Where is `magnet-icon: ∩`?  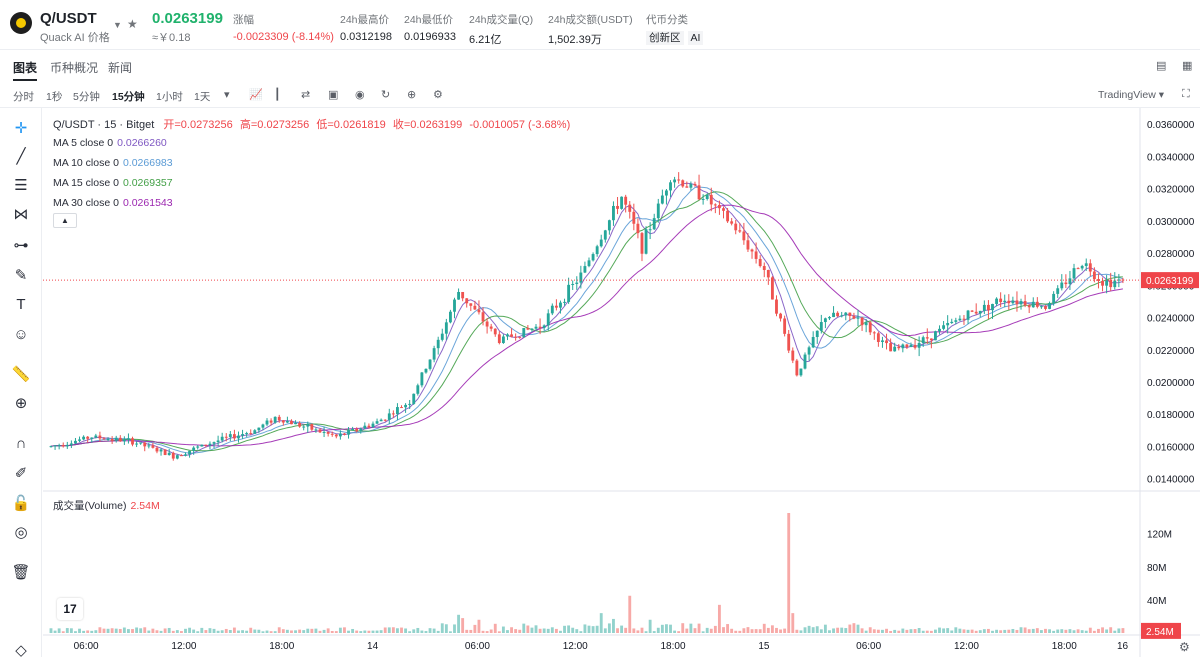
magnet-icon: ∩ is located at coordinates (21, 443).